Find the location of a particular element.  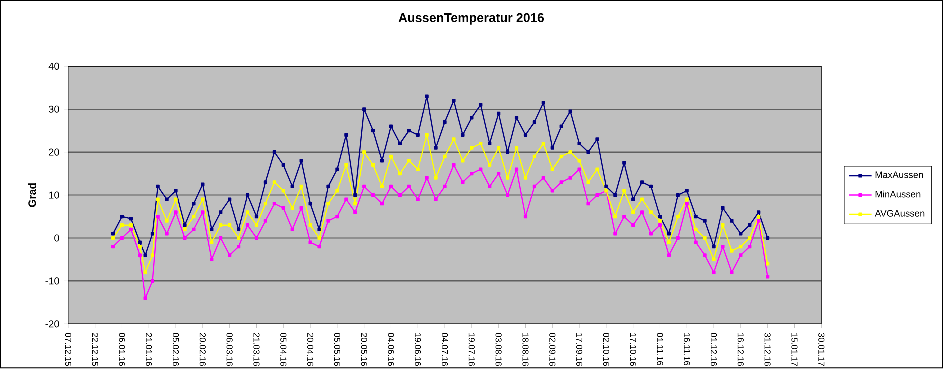

x-tick-label: 19.07.16 is located at coordinates (471, 350).